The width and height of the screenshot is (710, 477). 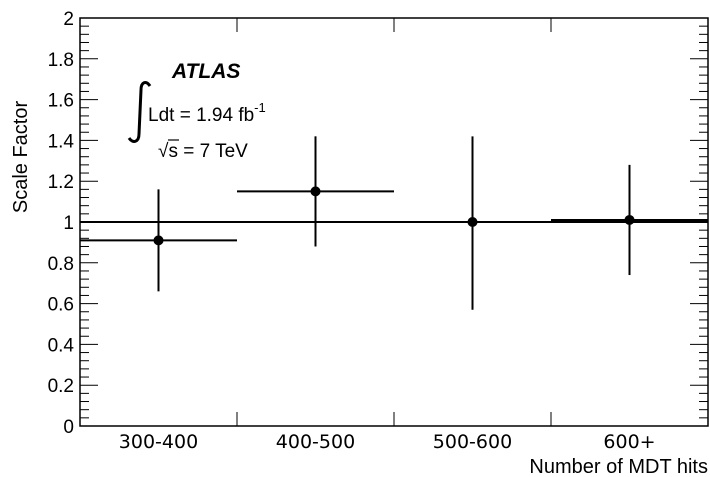 What do you see at coordinates (213, 151) in the screenshot?
I see `energy-value: = 7 TeV` at bounding box center [213, 151].